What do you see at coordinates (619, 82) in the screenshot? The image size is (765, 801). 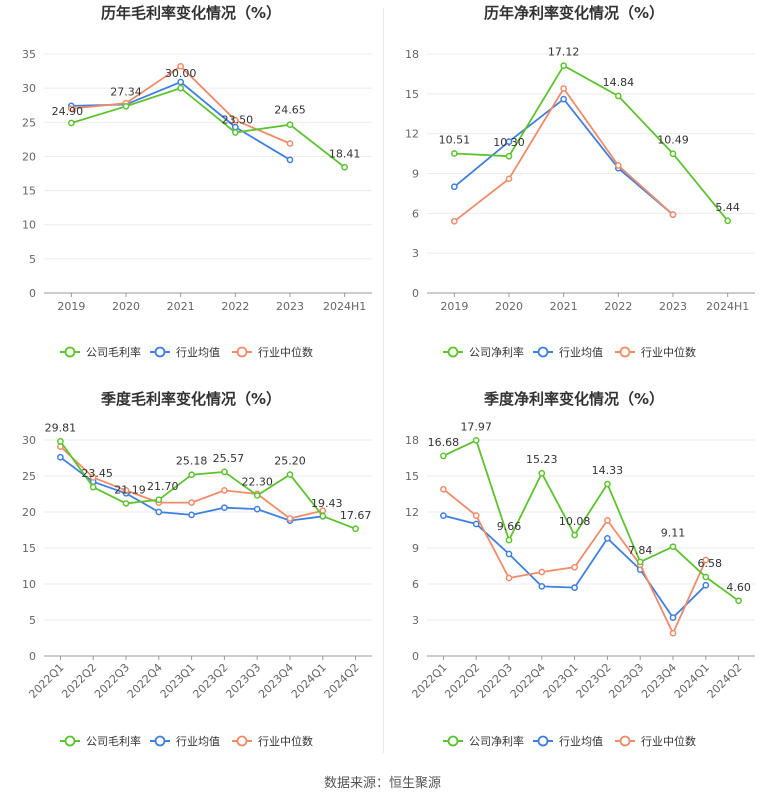 I see `data-label: 14.84` at bounding box center [619, 82].